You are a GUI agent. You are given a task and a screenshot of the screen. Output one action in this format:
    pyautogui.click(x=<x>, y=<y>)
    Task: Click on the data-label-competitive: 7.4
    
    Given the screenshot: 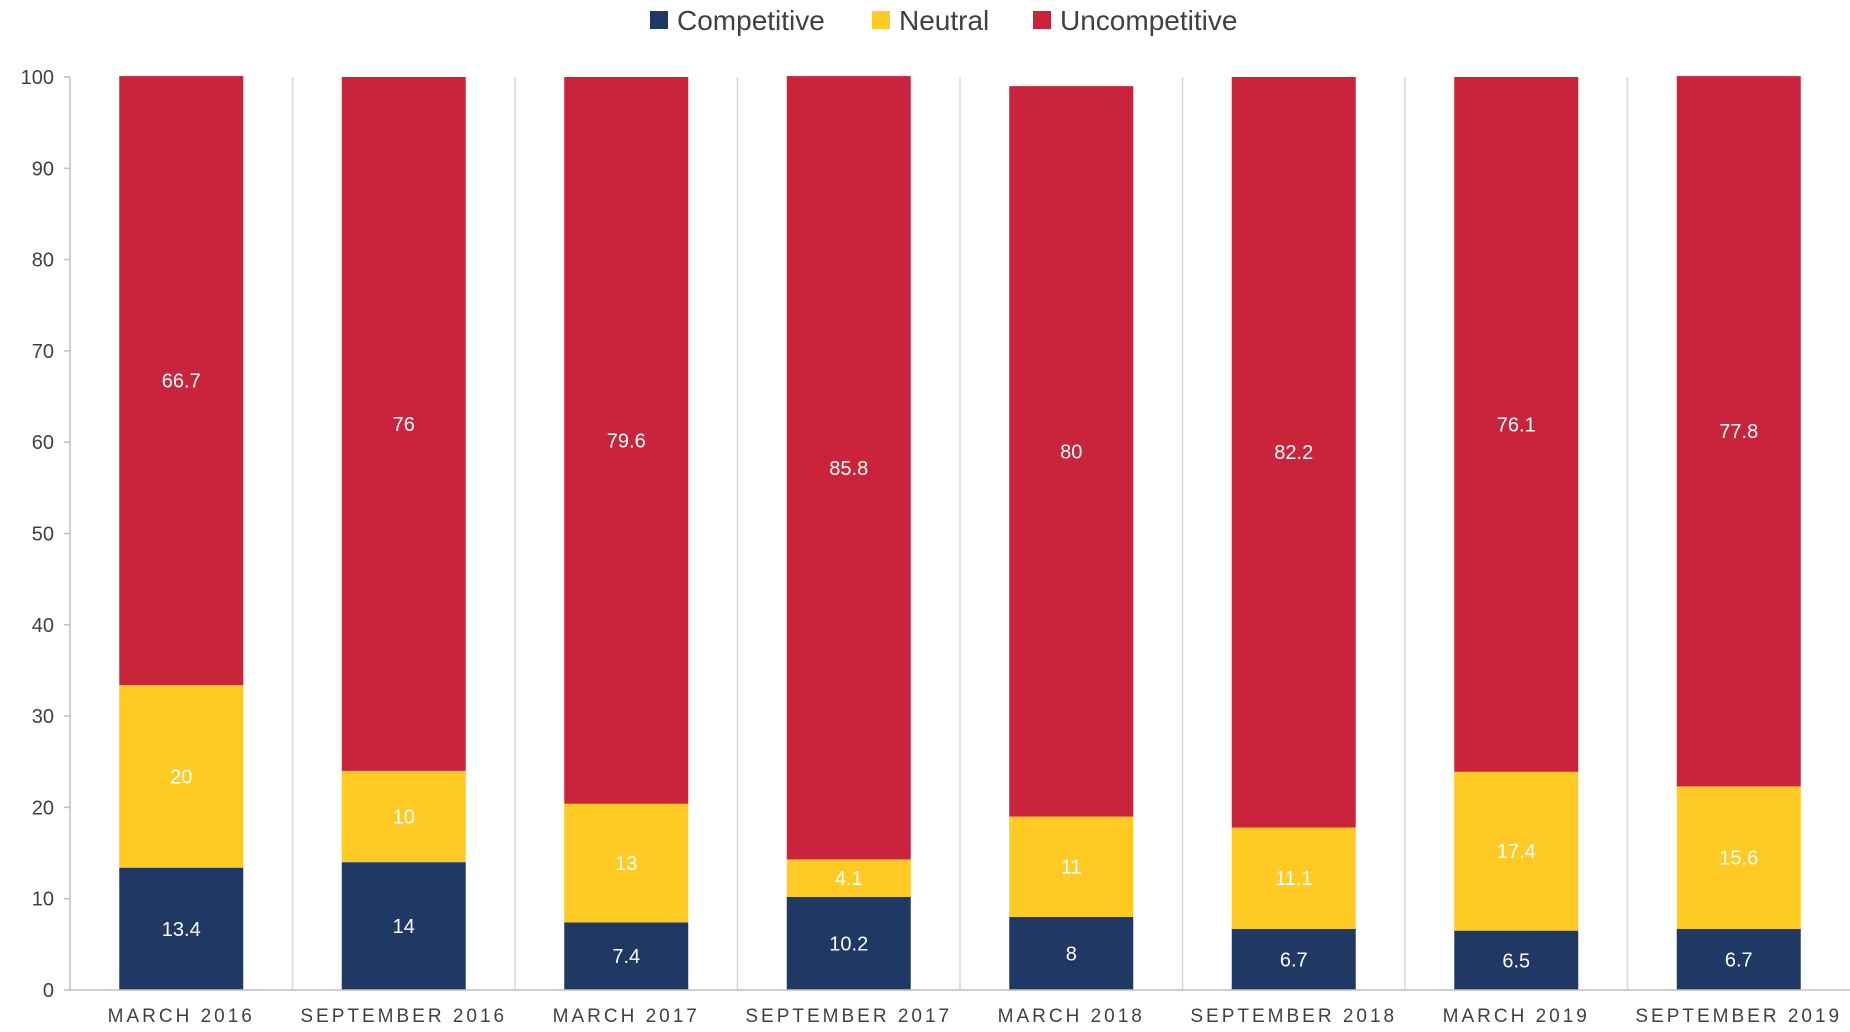 What is the action you would take?
    pyautogui.click(x=626, y=957)
    